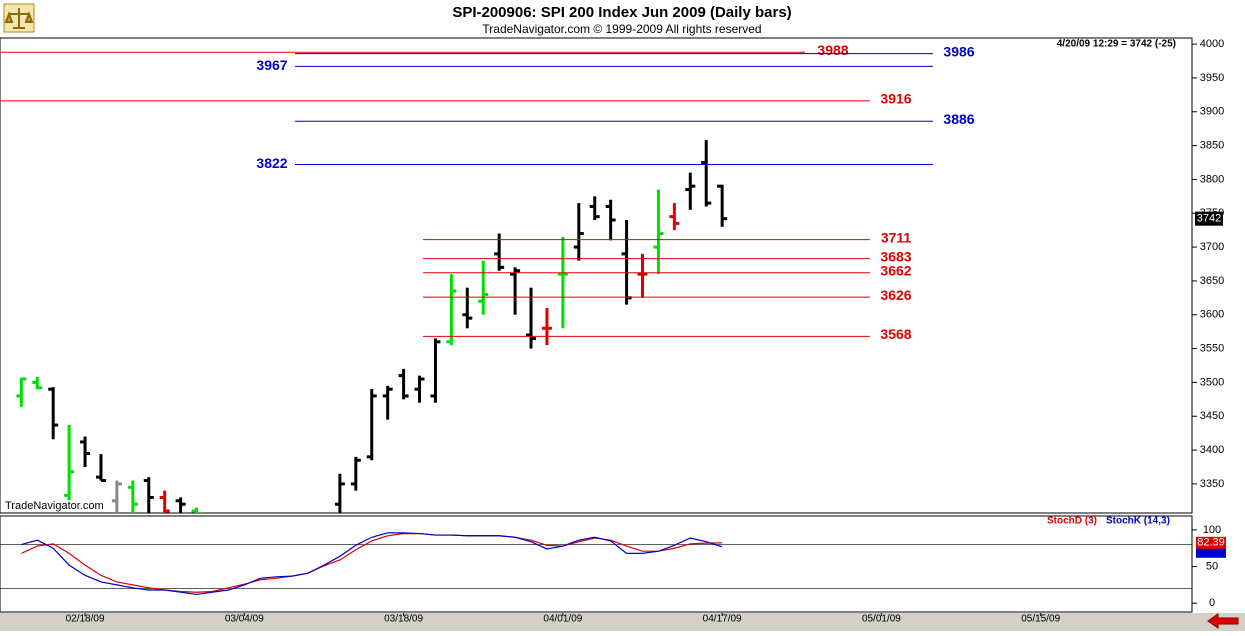 This screenshot has width=1245, height=636. Describe the element at coordinates (1212, 315) in the screenshot. I see `y-tick-label: 3600` at that location.